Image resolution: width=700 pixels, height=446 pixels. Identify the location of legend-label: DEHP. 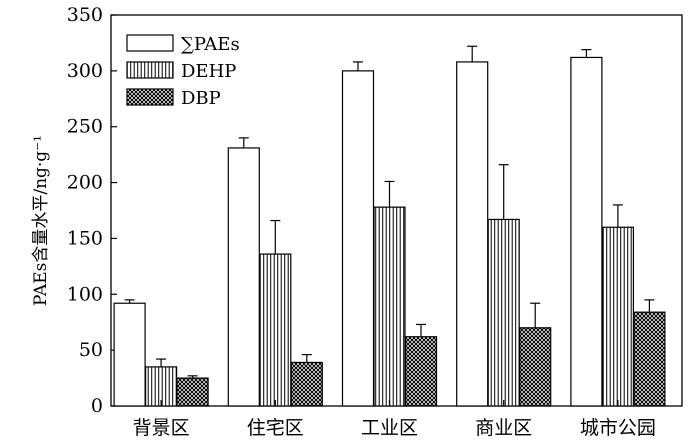
(208, 71).